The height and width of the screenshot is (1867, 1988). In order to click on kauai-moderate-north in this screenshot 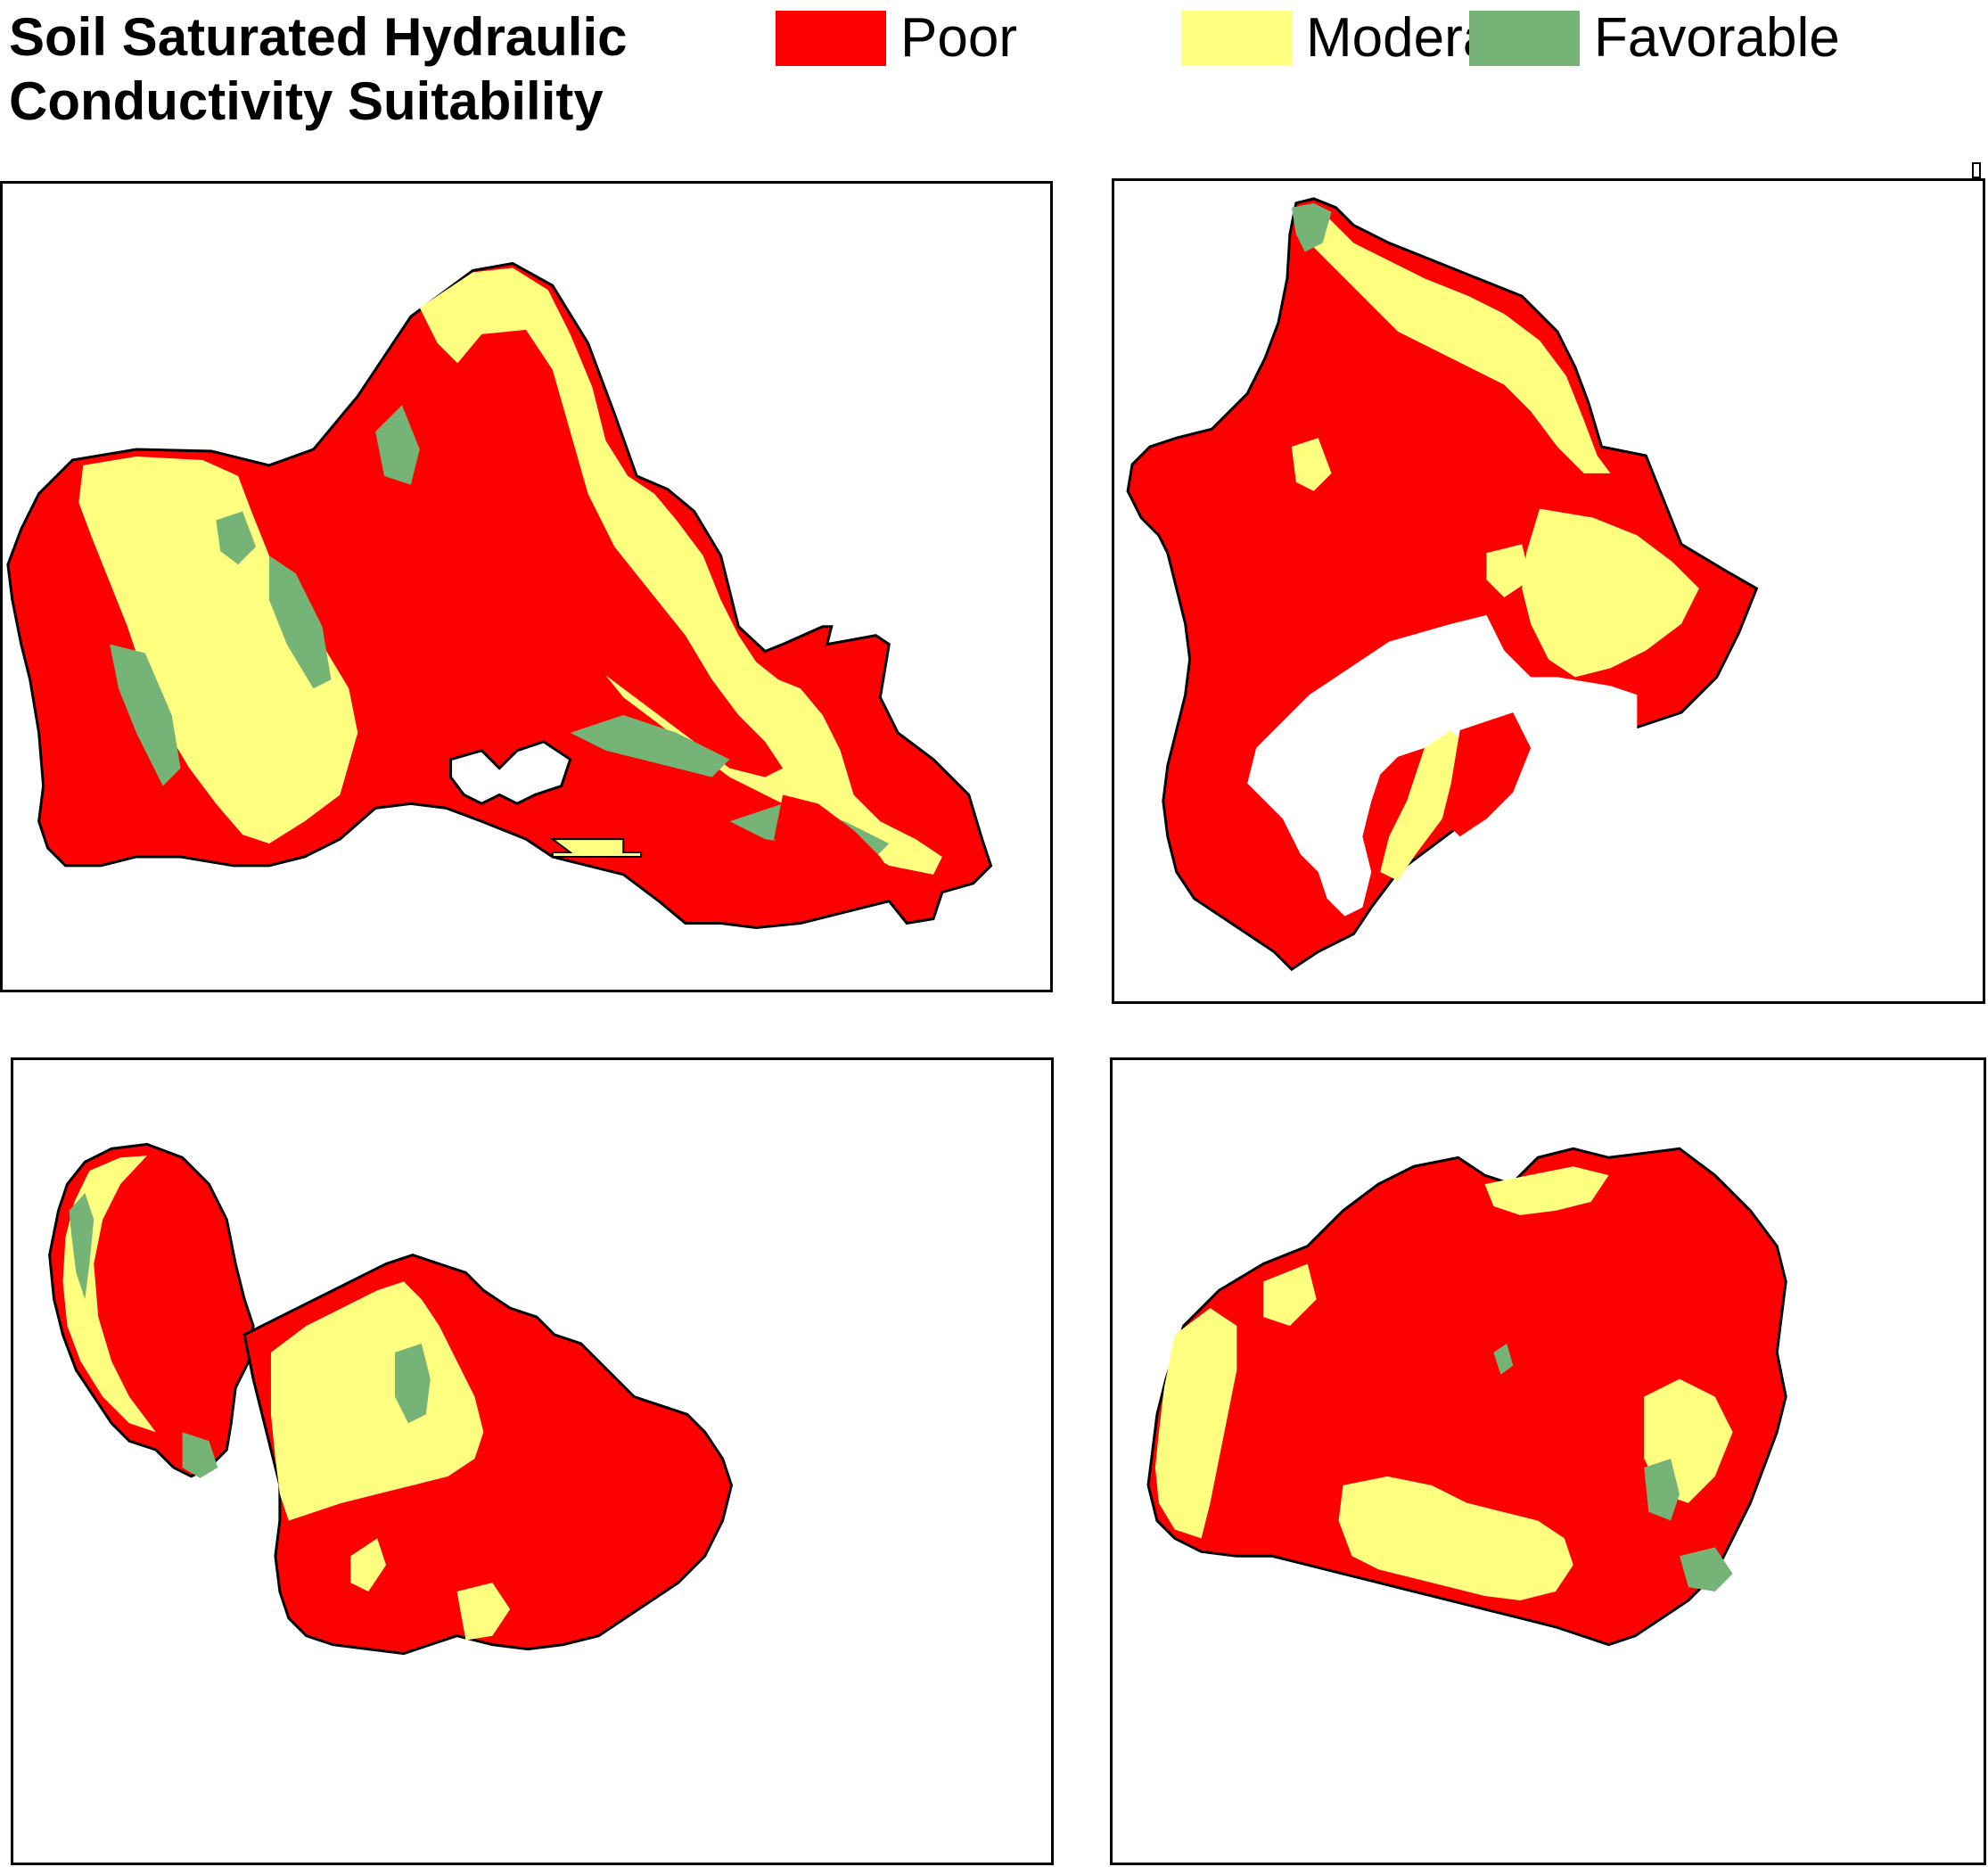, I will do `click(1546, 1190)`.